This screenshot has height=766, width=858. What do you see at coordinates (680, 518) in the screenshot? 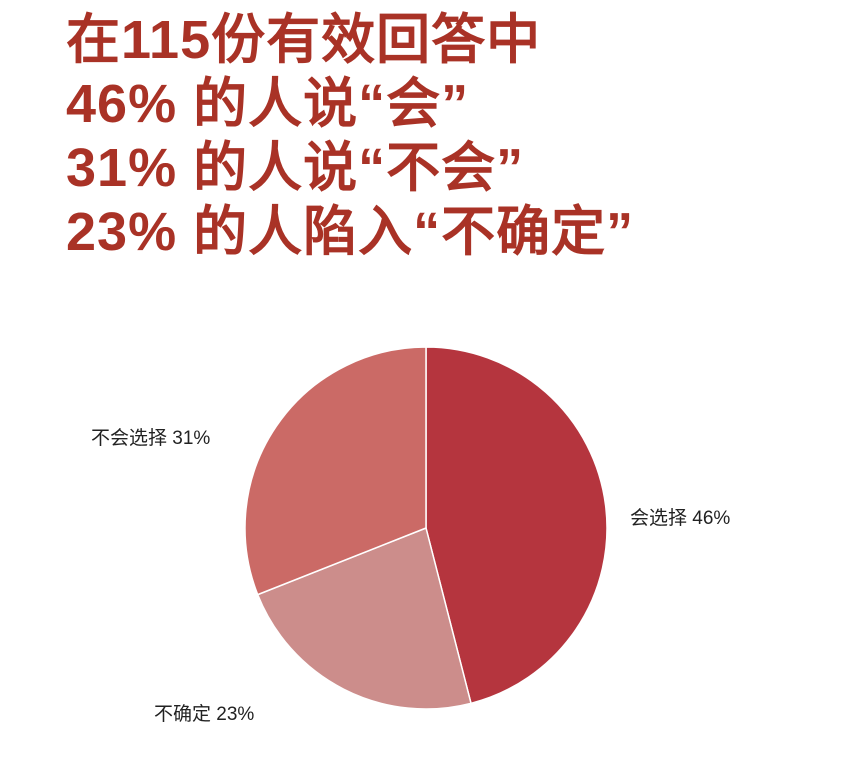
I see `slice-label: 会选择 46%` at bounding box center [680, 518].